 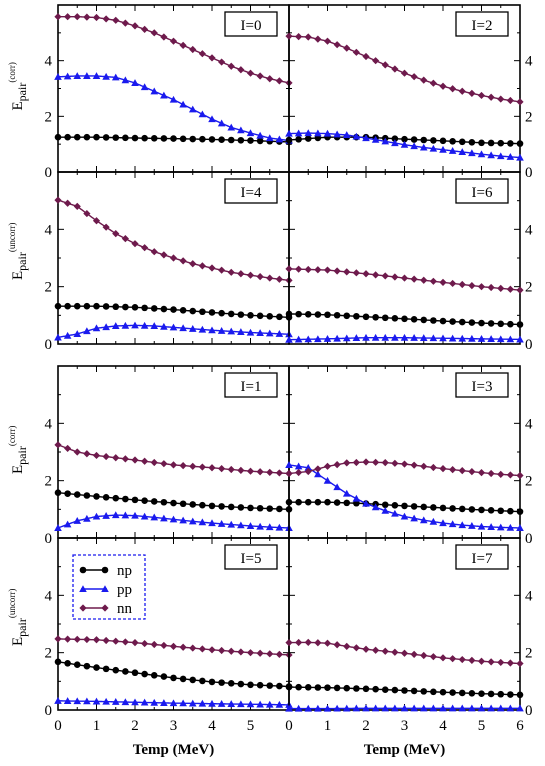 What do you see at coordinates (169, 262) in the screenshot?
I see `panel-i-4: 0 2 4 I=4` at bounding box center [169, 262].